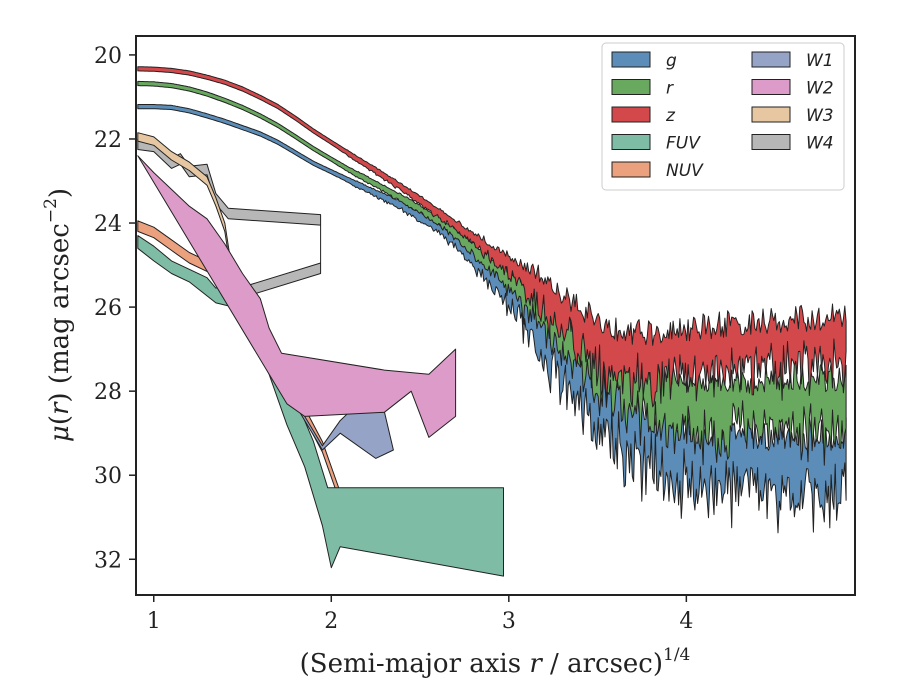 This screenshot has height=700, width=900. I want to click on series-w2-band, so click(297, 296).